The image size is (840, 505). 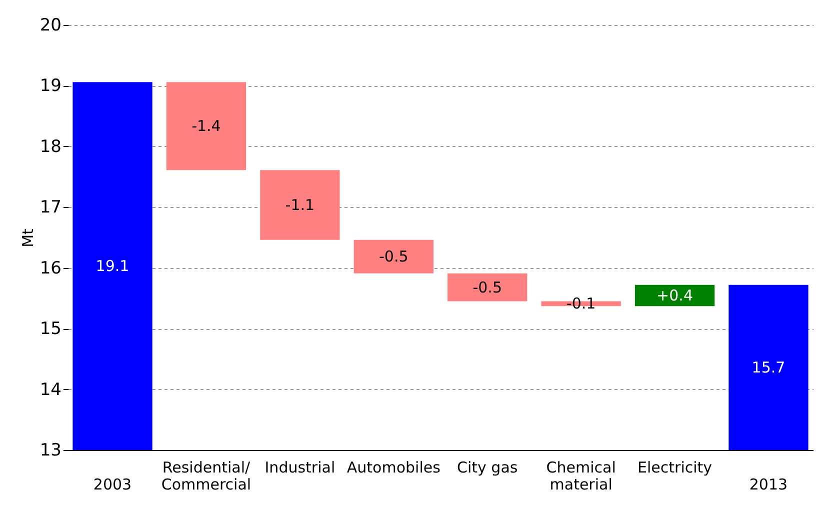 What do you see at coordinates (51, 390) in the screenshot?
I see `y-tick-label: 14` at bounding box center [51, 390].